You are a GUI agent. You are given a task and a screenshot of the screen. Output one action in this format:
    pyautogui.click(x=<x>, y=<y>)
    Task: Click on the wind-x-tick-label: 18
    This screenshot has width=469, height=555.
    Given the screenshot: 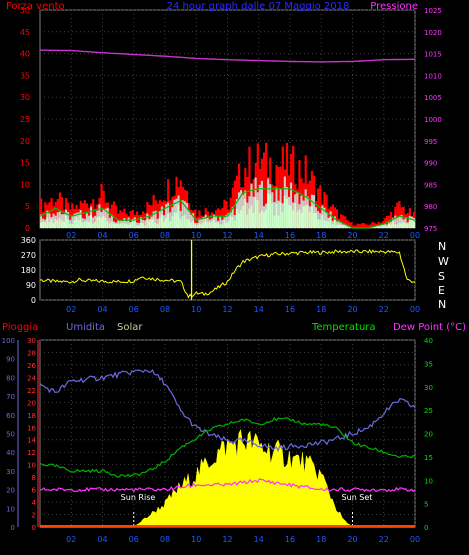 What is the action you would take?
    pyautogui.click(x=321, y=235)
    